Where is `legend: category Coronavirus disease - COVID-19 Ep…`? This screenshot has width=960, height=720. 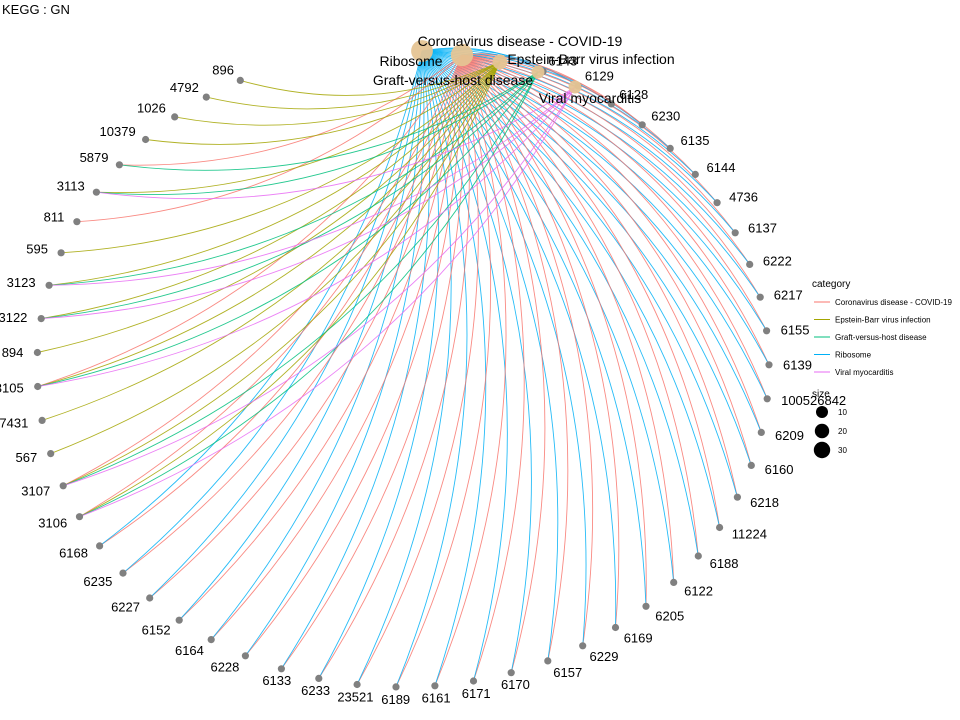
legend: category Coronavirus disease - COVID-19 Ep… is located at coordinates (882, 369).